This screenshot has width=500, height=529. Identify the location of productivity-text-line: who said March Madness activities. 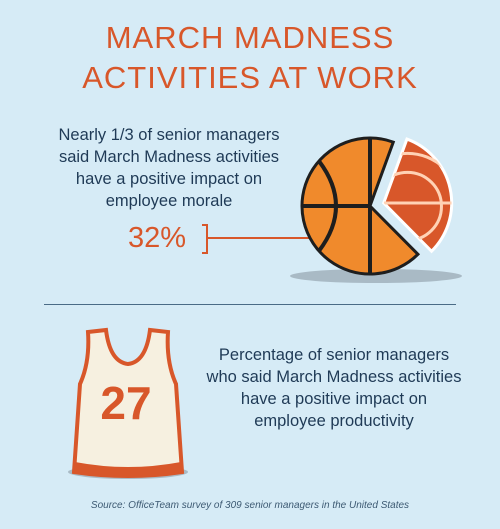
(334, 377).